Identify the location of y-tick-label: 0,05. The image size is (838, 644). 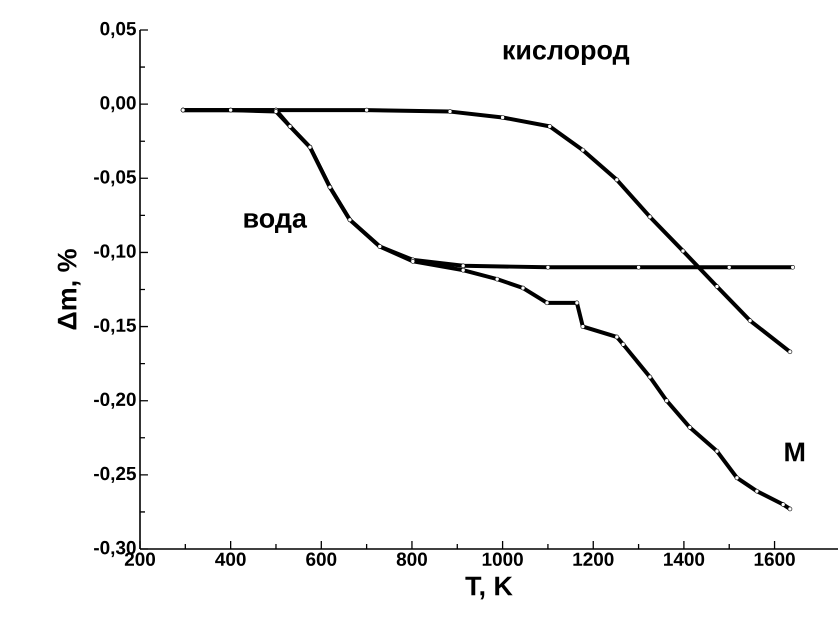
(118, 30).